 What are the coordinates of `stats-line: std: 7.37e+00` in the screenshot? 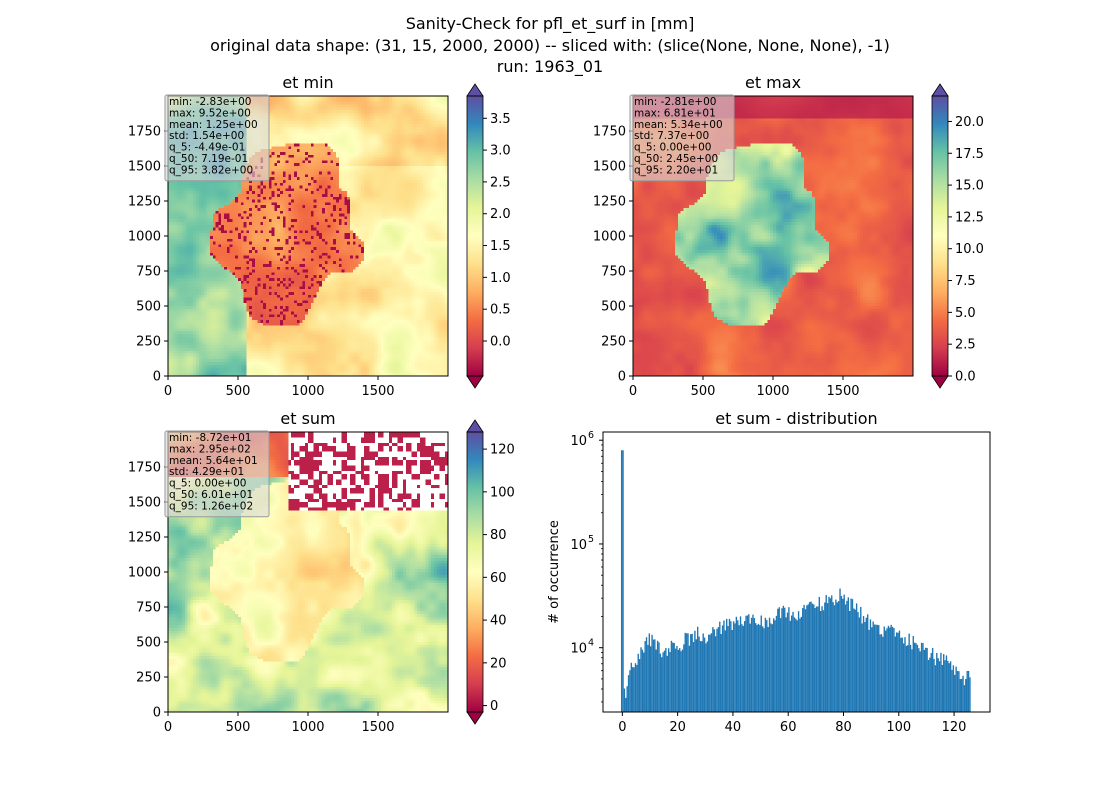 It's located at (671, 136).